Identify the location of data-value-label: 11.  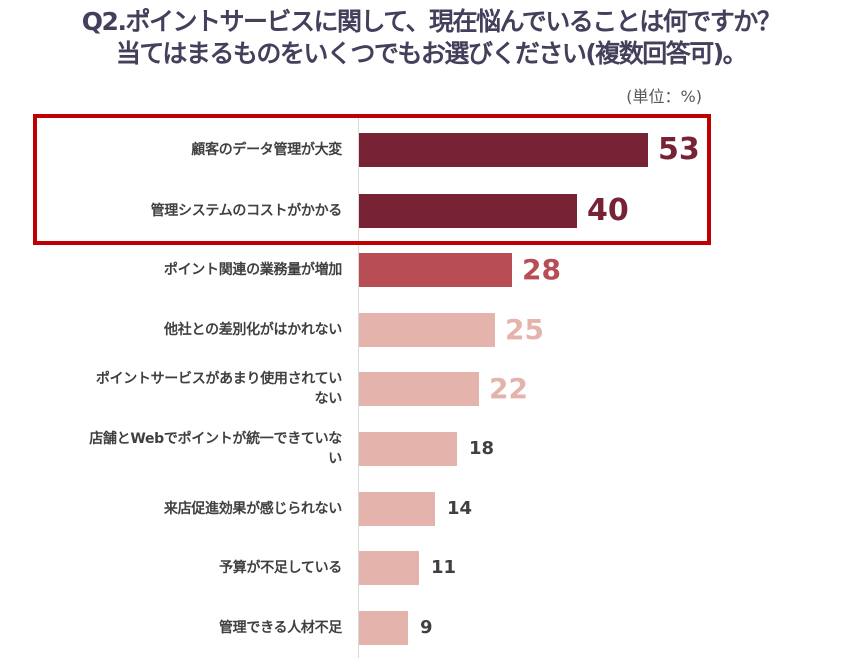
(444, 567).